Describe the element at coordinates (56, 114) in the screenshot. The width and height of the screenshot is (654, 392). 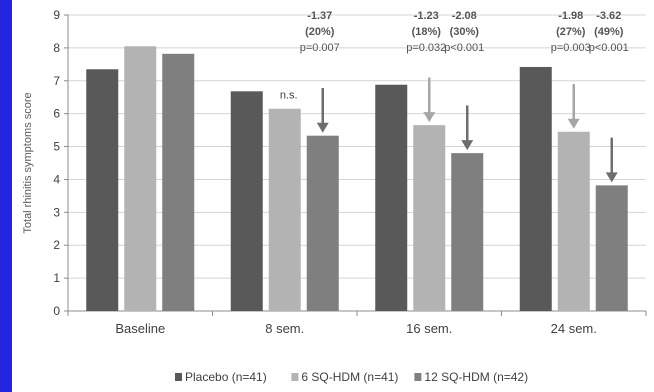
I see `y-tick-label: 6` at that location.